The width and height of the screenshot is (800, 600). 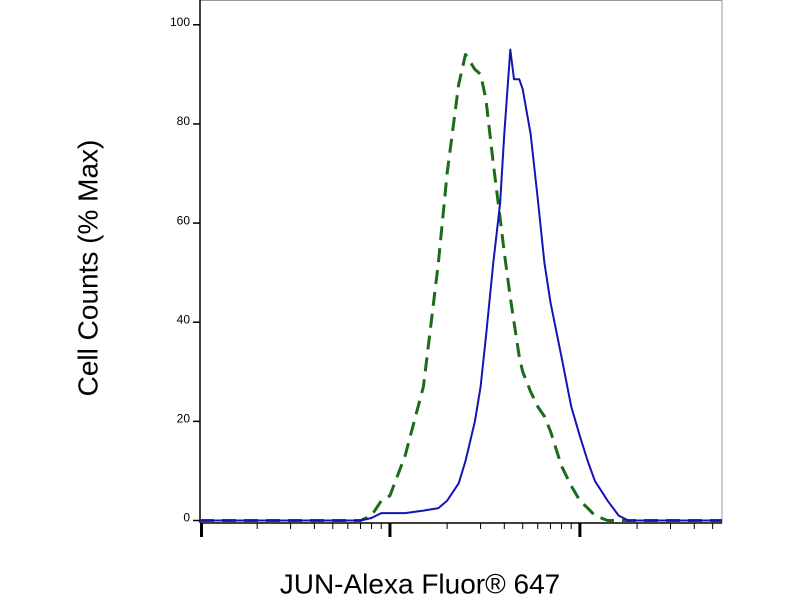 I want to click on y-tick-label: 0, so click(x=186, y=518).